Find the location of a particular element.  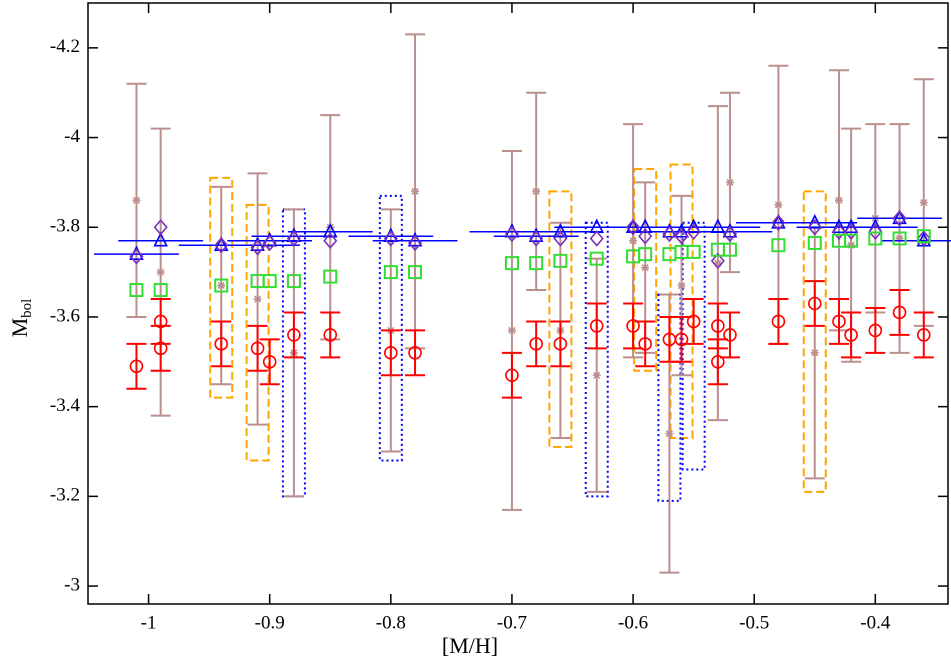

y-tick-label: -4.2 is located at coordinates (65, 46).